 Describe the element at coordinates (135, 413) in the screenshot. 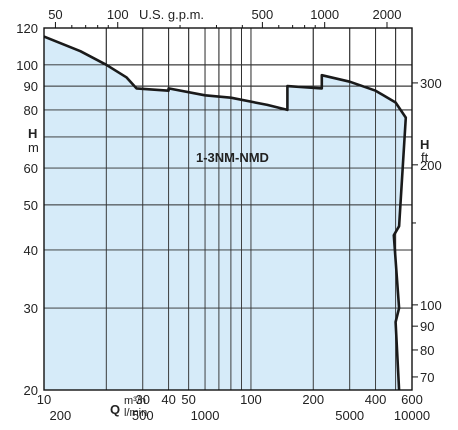

I see `x-axis-unit-lmin: l/min` at that location.